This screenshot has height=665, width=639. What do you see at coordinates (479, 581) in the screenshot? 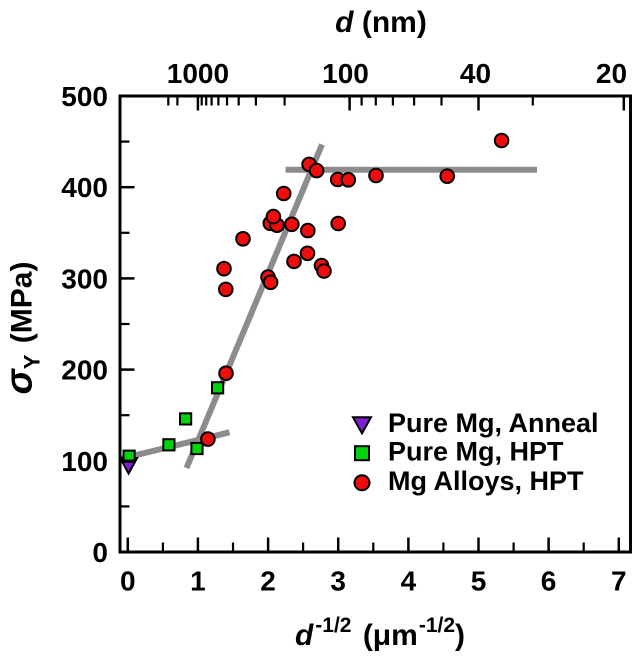
I see `svg-text: 5` at bounding box center [479, 581].